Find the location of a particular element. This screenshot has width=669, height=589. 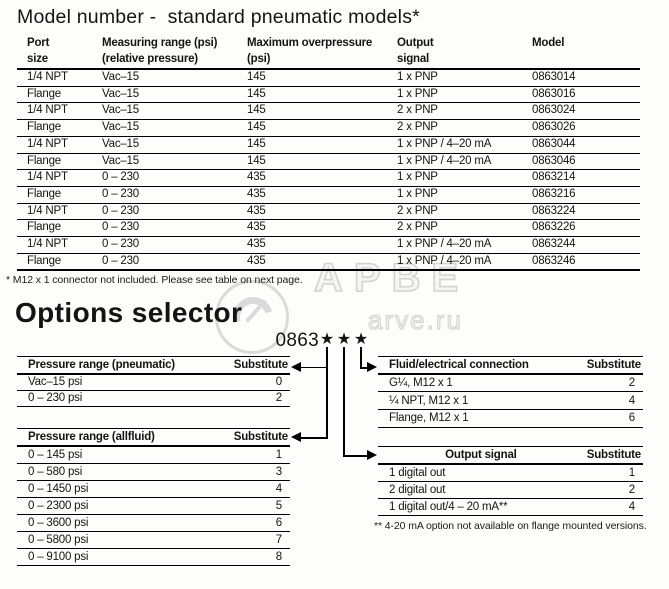

model-table-cell: 0863216 is located at coordinates (583, 195).